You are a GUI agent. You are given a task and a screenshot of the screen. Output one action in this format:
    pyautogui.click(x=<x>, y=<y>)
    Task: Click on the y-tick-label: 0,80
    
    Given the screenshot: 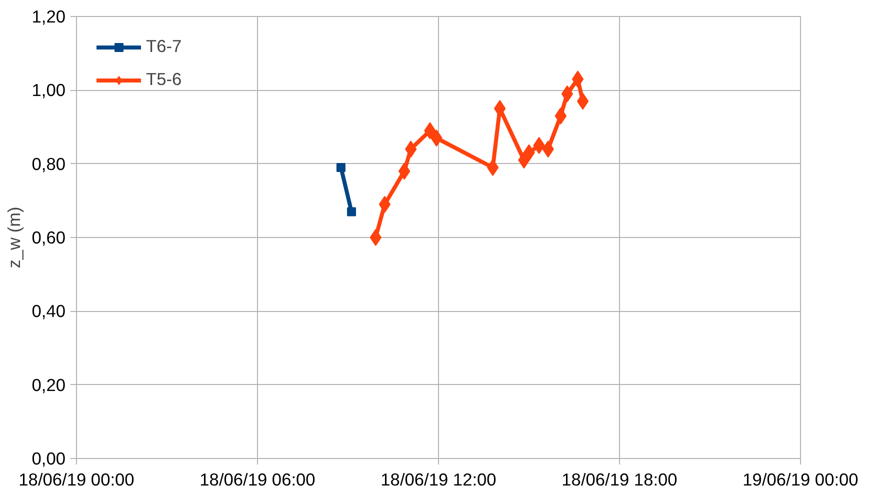 What is the action you would take?
    pyautogui.click(x=49, y=164)
    